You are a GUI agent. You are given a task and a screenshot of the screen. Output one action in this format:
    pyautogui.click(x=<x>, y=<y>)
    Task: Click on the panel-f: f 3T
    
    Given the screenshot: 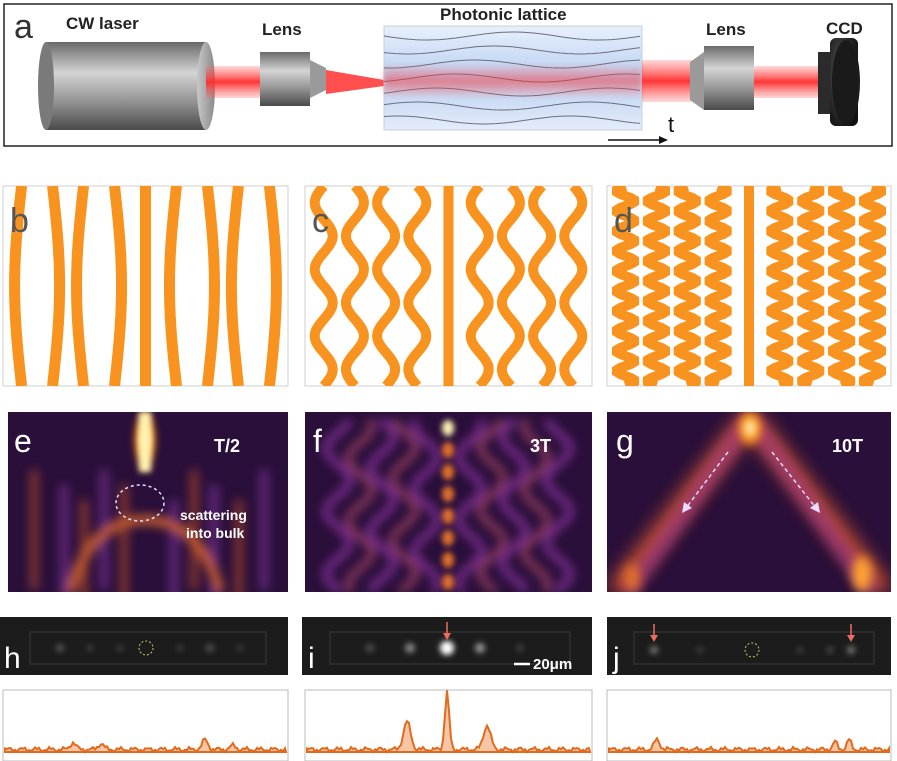 What is the action you would take?
    pyautogui.click(x=448, y=502)
    